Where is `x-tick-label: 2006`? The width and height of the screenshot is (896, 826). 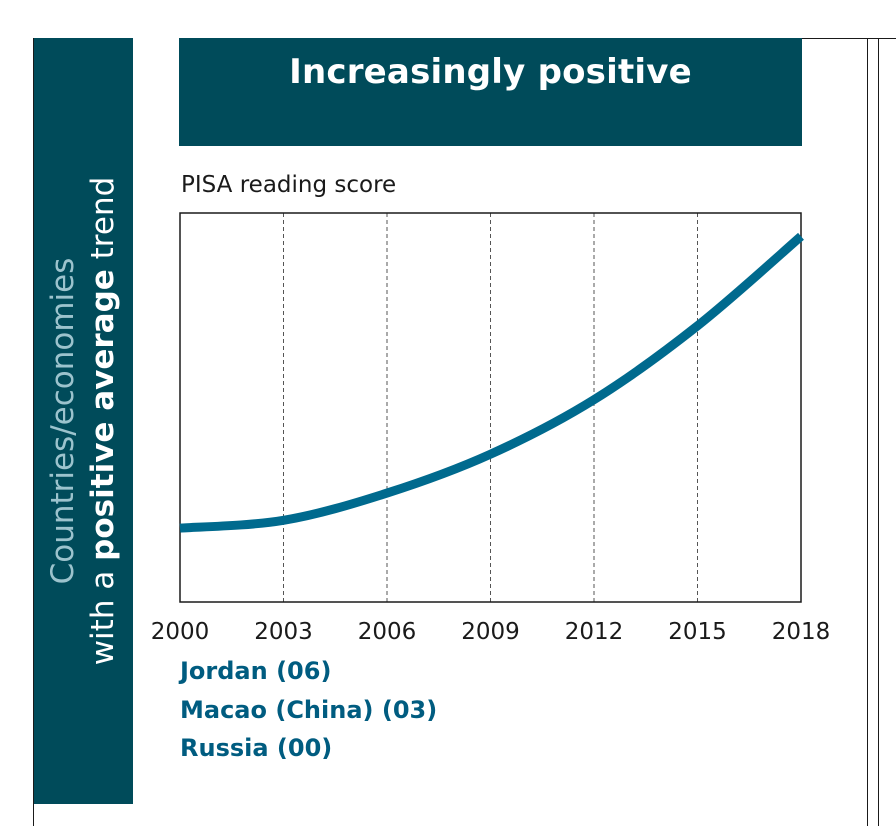
x-tick-label: 2006 is located at coordinates (387, 632).